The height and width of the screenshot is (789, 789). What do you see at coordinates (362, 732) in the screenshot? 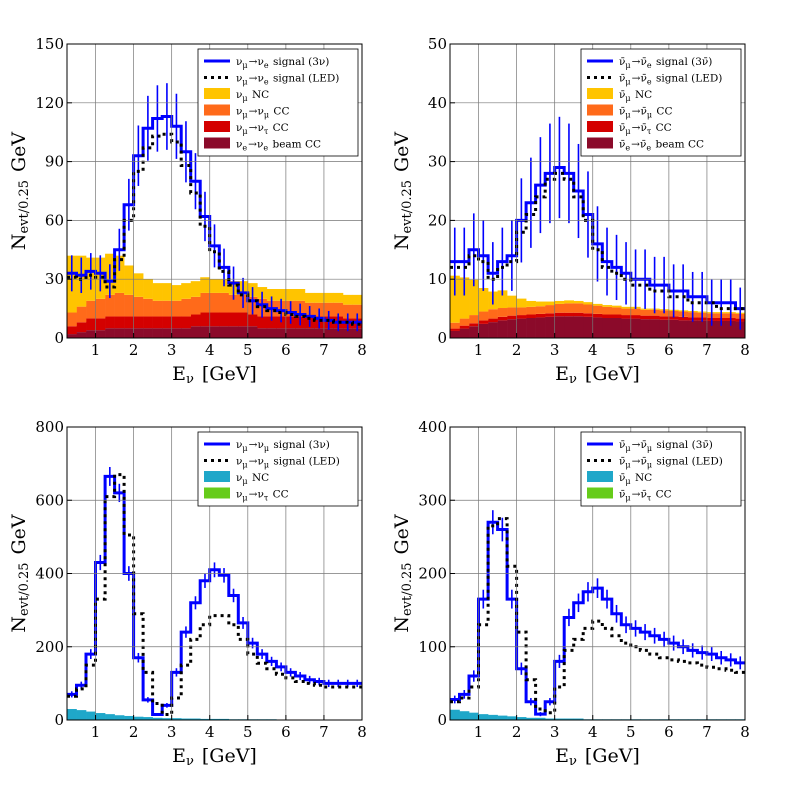
I see `x-tick-label: 8` at bounding box center [362, 732].